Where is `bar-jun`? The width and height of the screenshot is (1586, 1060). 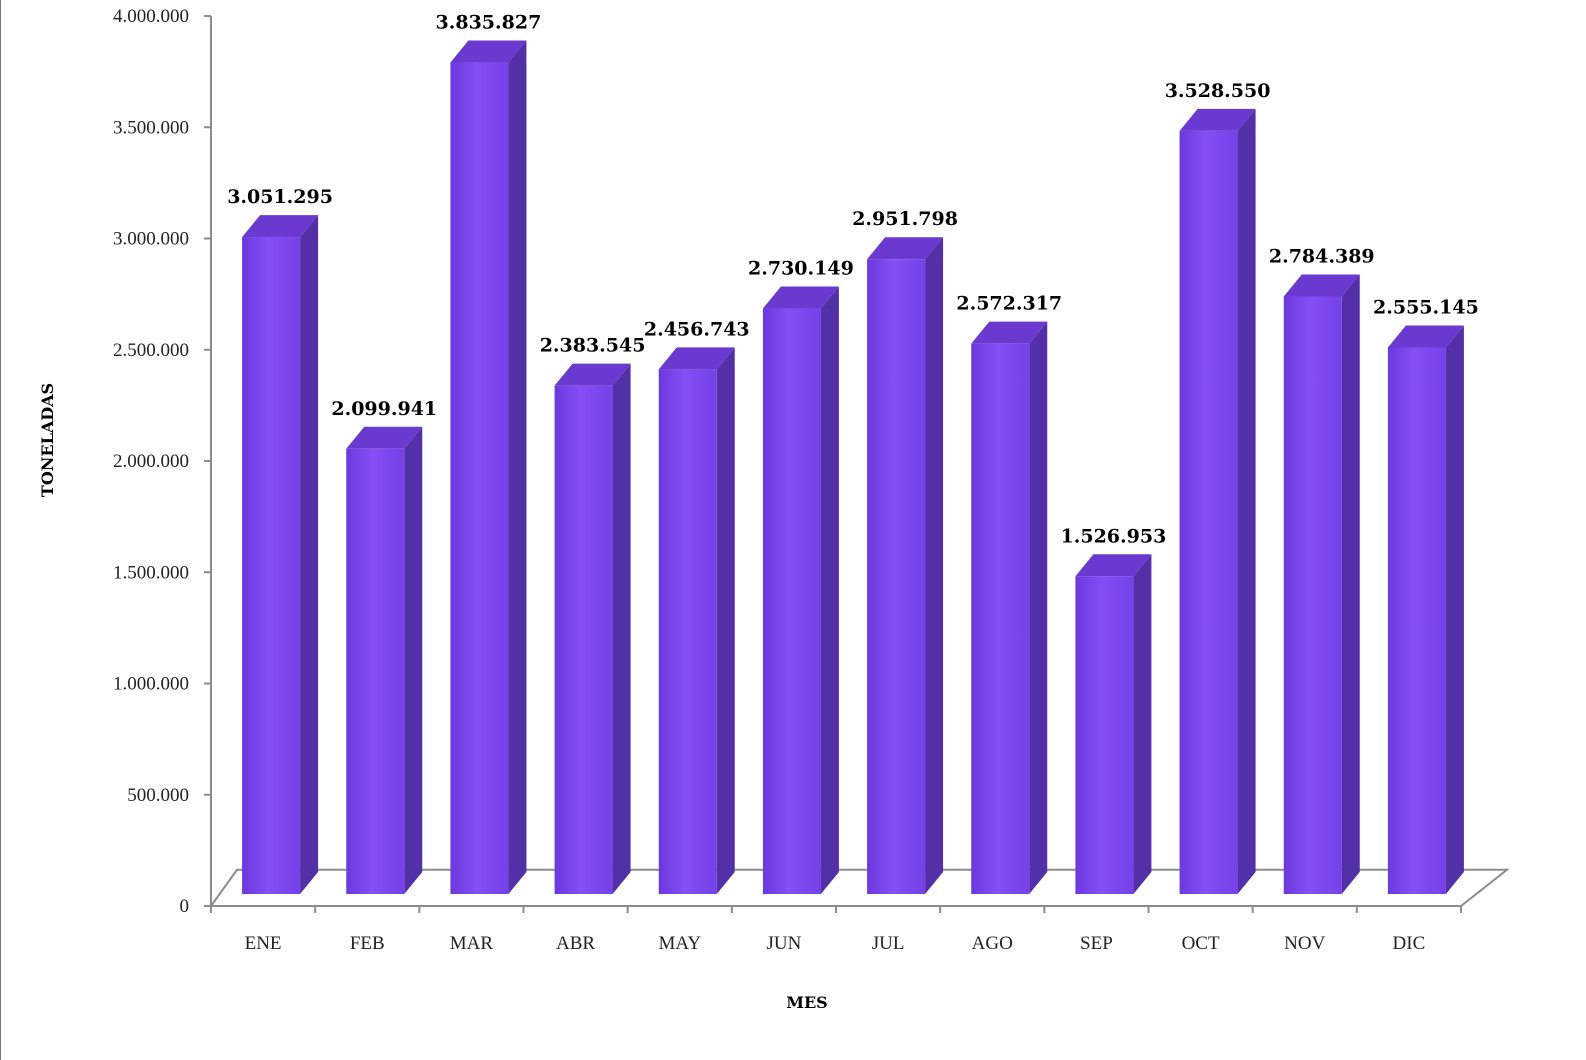 bar-jun is located at coordinates (800, 590).